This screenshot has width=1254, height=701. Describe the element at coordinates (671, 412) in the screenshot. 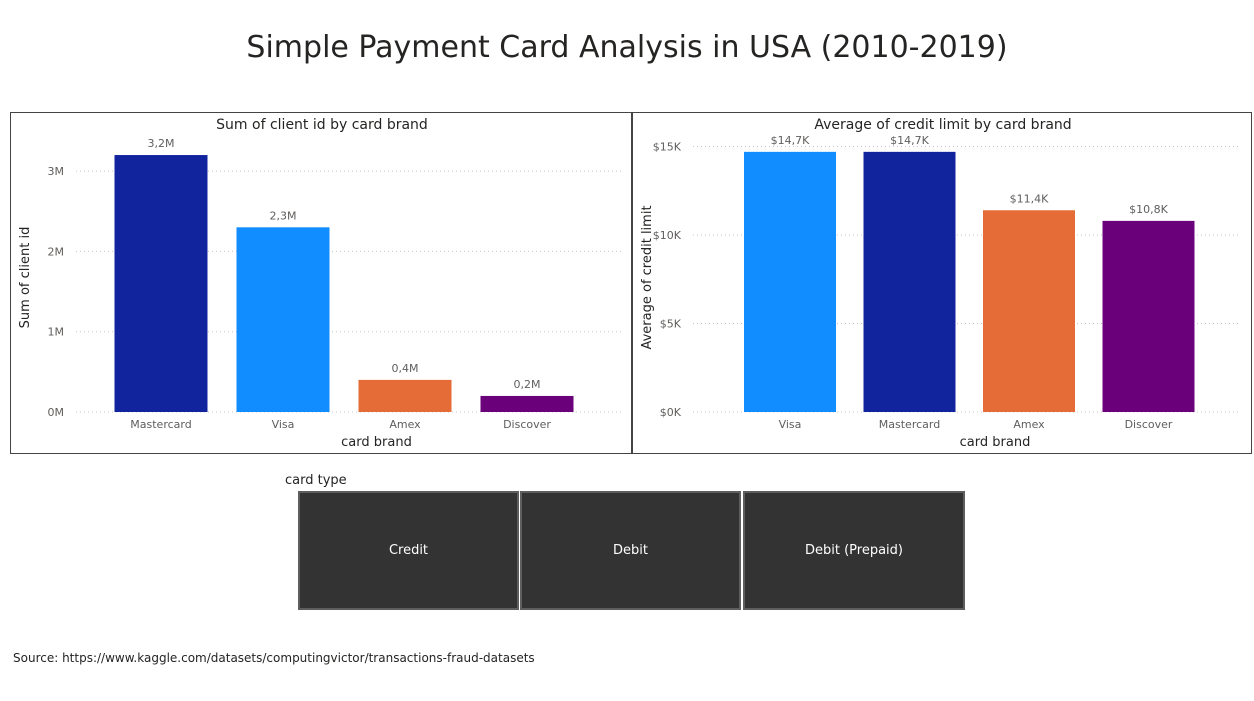

I see `y-tick-label: $0K` at that location.